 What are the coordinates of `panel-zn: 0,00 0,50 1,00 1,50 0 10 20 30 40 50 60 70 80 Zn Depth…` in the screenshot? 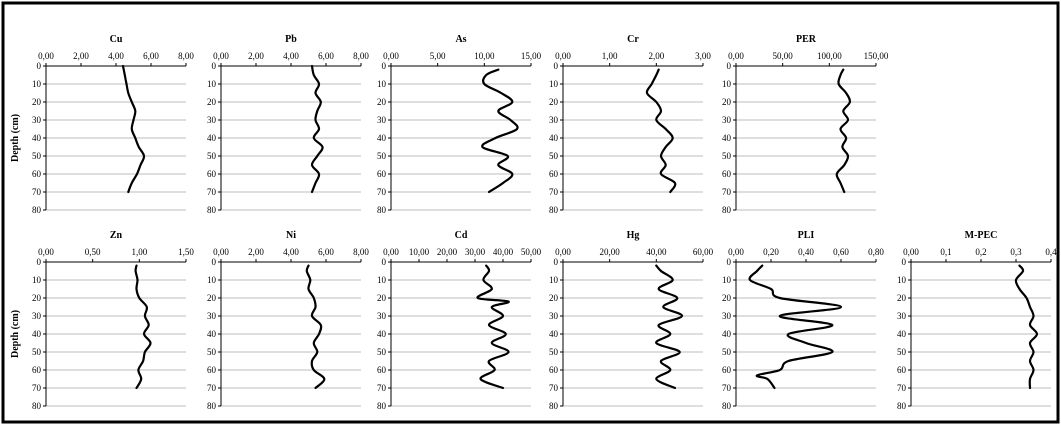 It's located at (102, 320).